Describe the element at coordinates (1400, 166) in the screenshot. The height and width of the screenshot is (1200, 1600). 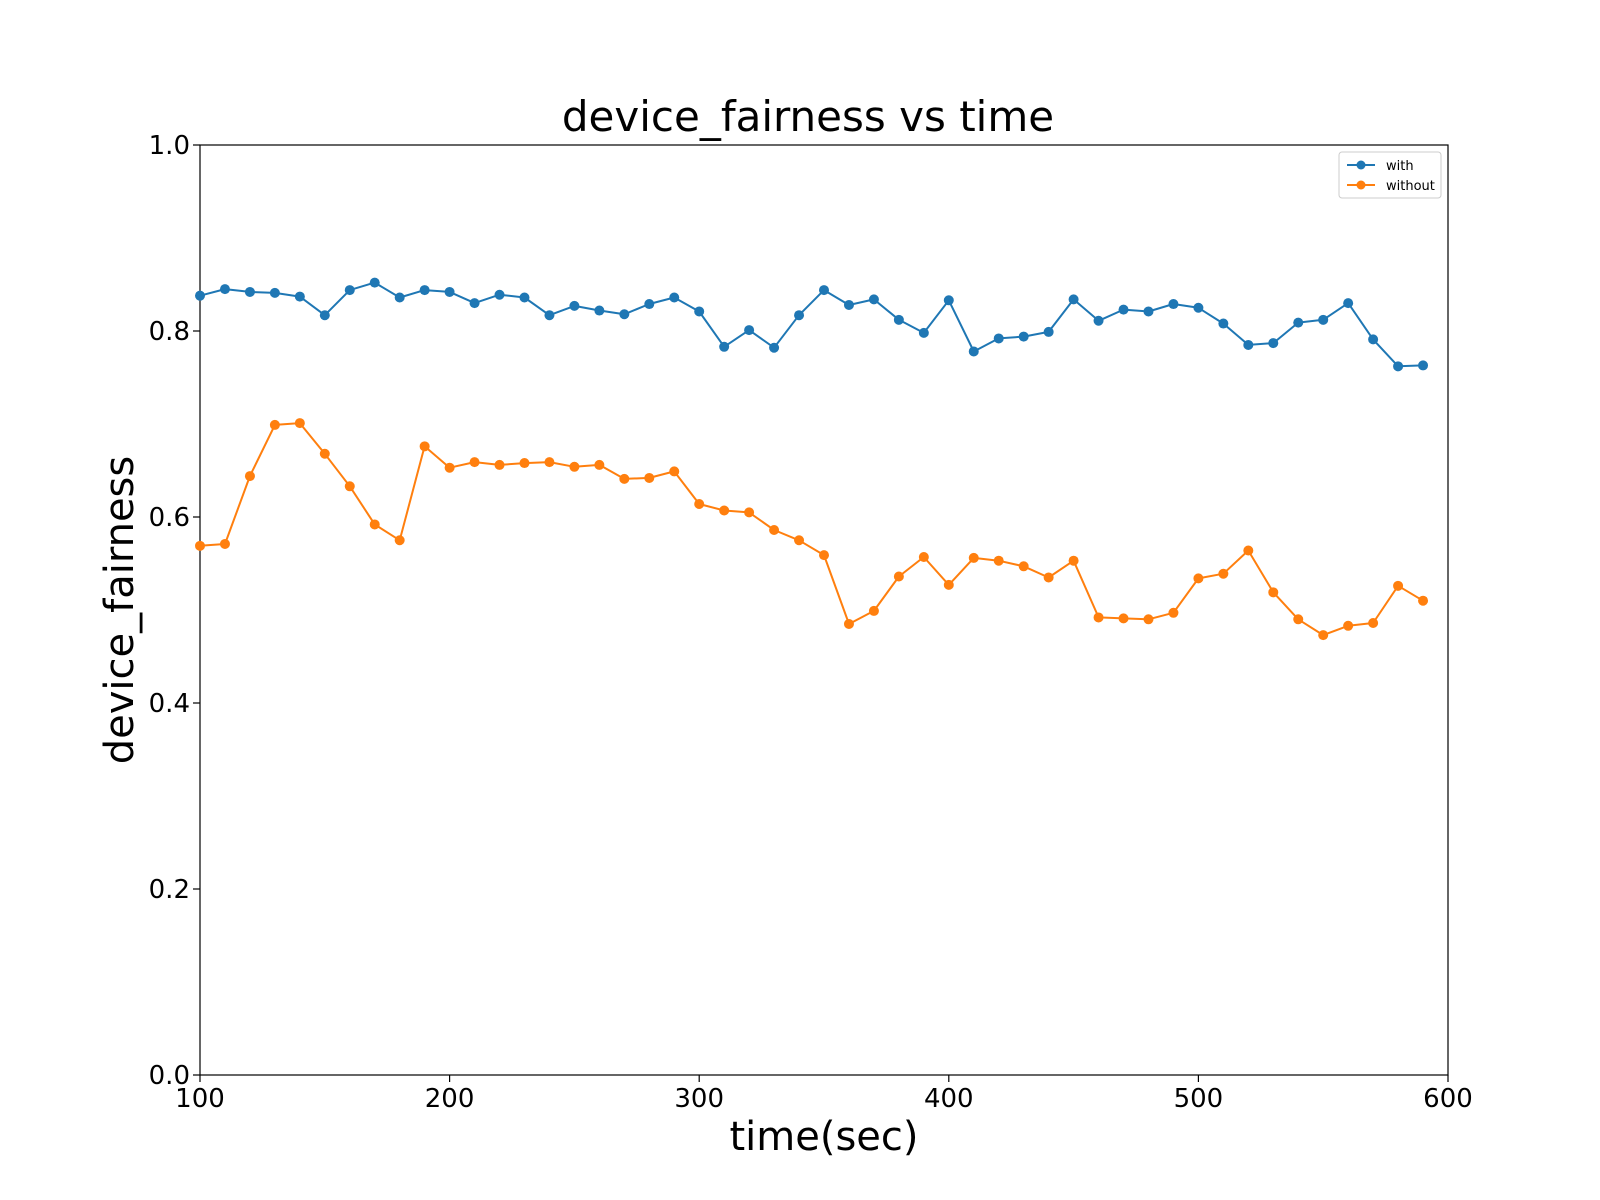
I see `legend-label-with: with` at that location.